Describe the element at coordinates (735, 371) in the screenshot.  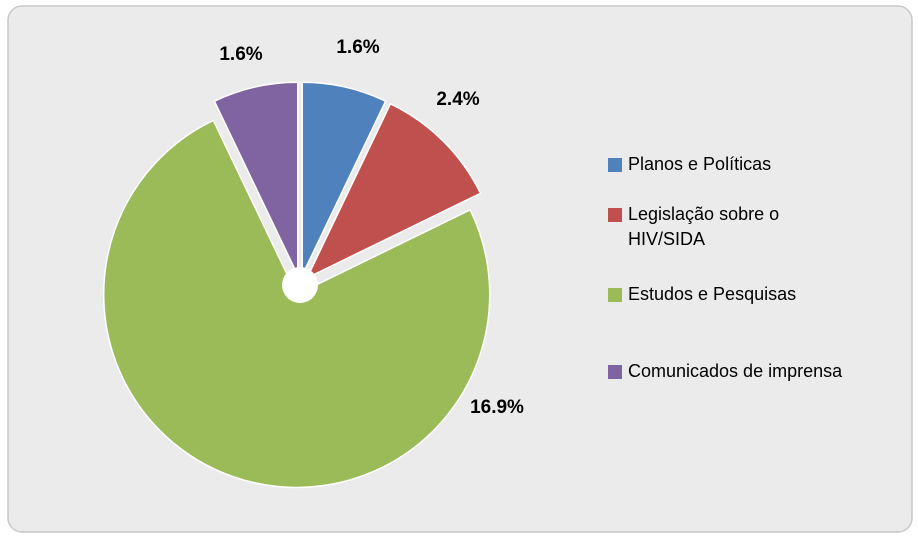
I see `legend-label: Comunicados de imprensa` at that location.